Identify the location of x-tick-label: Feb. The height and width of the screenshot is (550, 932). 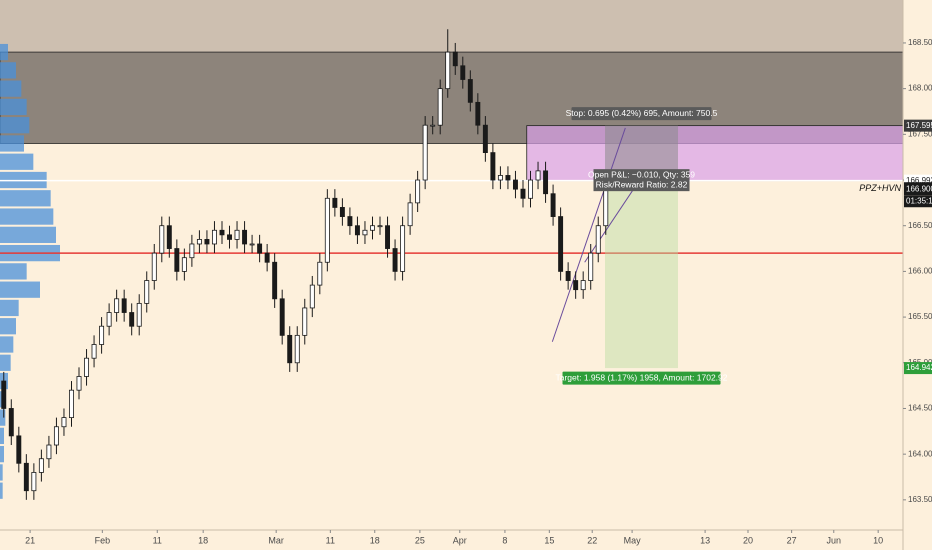
(103, 540).